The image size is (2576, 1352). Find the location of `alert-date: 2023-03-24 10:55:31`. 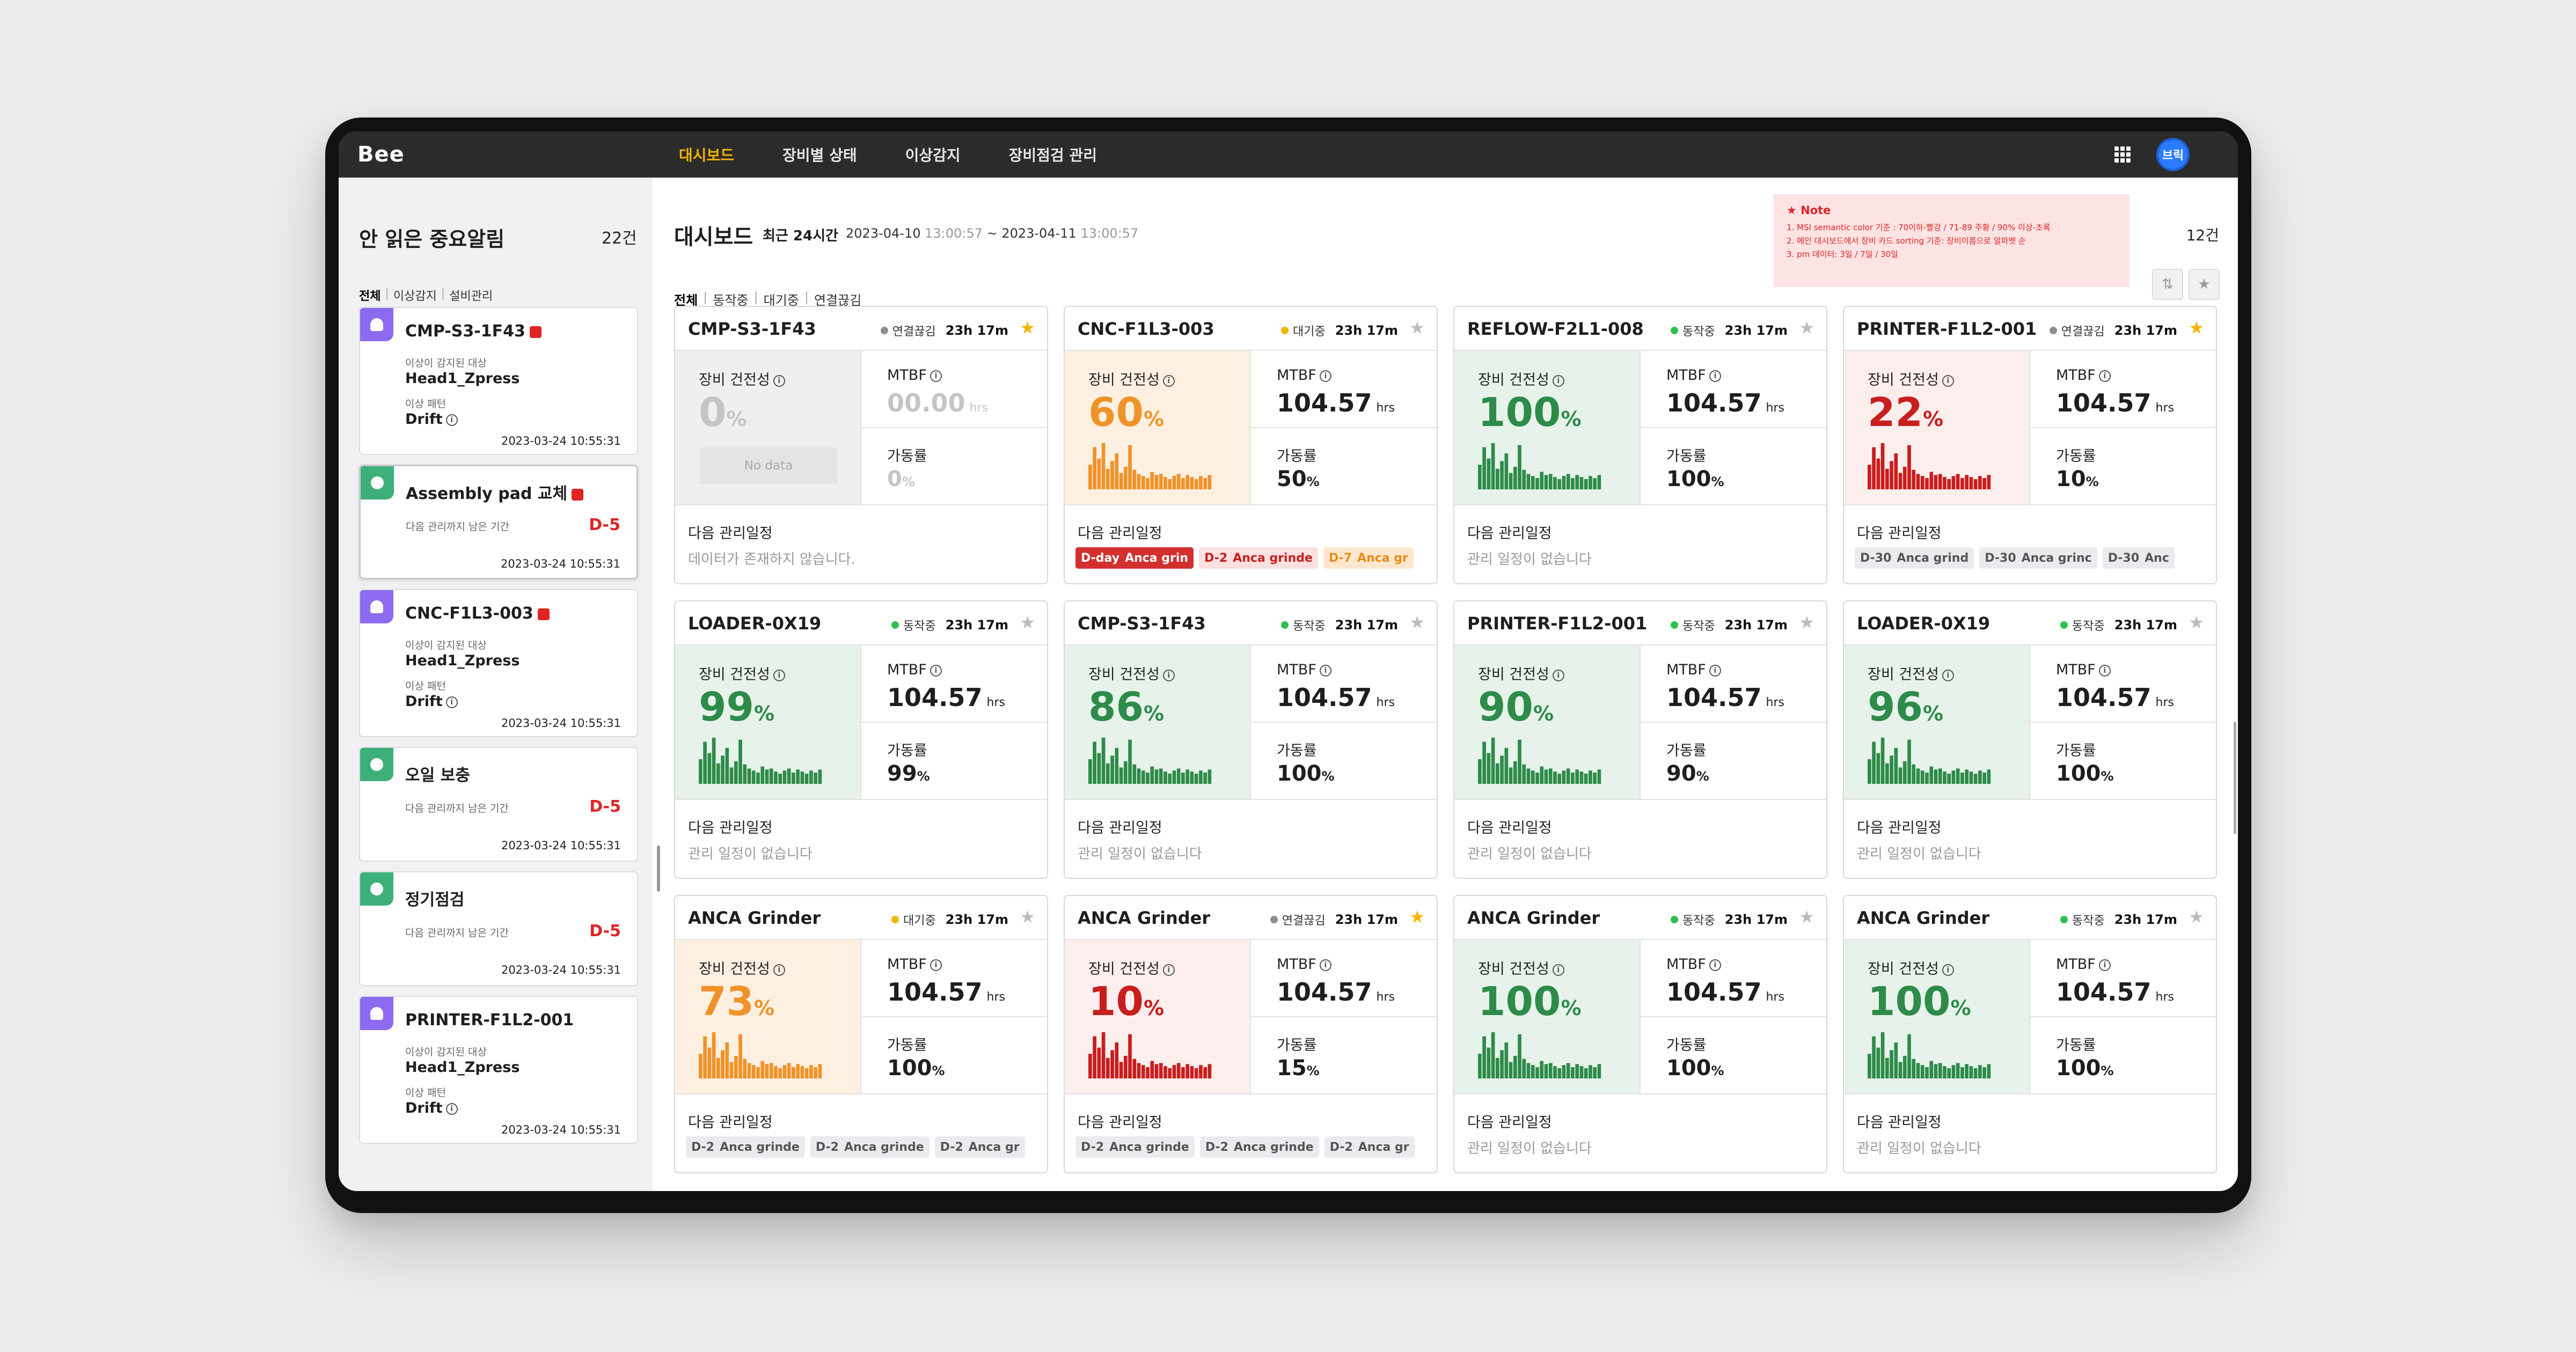

alert-date: 2023-03-24 10:55:31 is located at coordinates (560, 563).